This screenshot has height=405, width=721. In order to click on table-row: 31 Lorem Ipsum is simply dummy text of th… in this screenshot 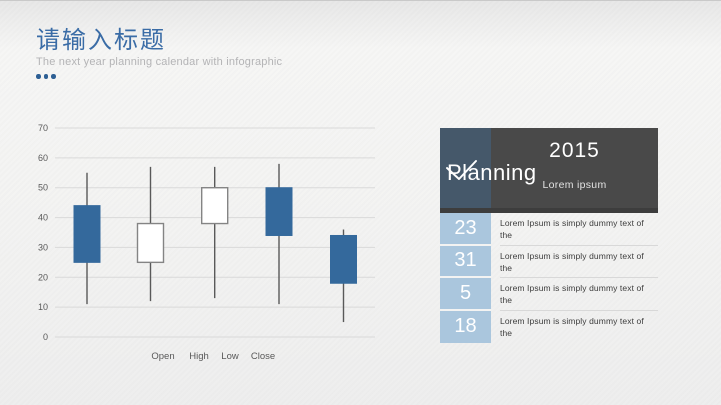, I will do `click(549, 261)`.